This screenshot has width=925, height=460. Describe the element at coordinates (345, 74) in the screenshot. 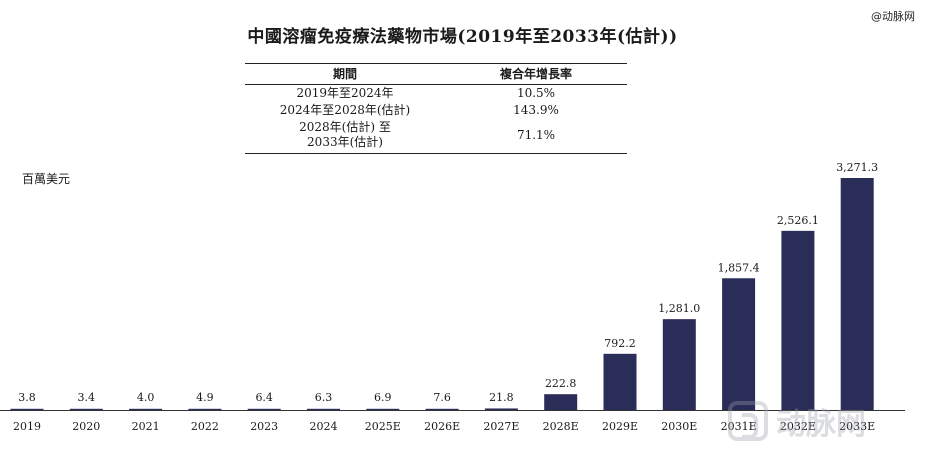

I see `cagr-header-period: 期間` at that location.